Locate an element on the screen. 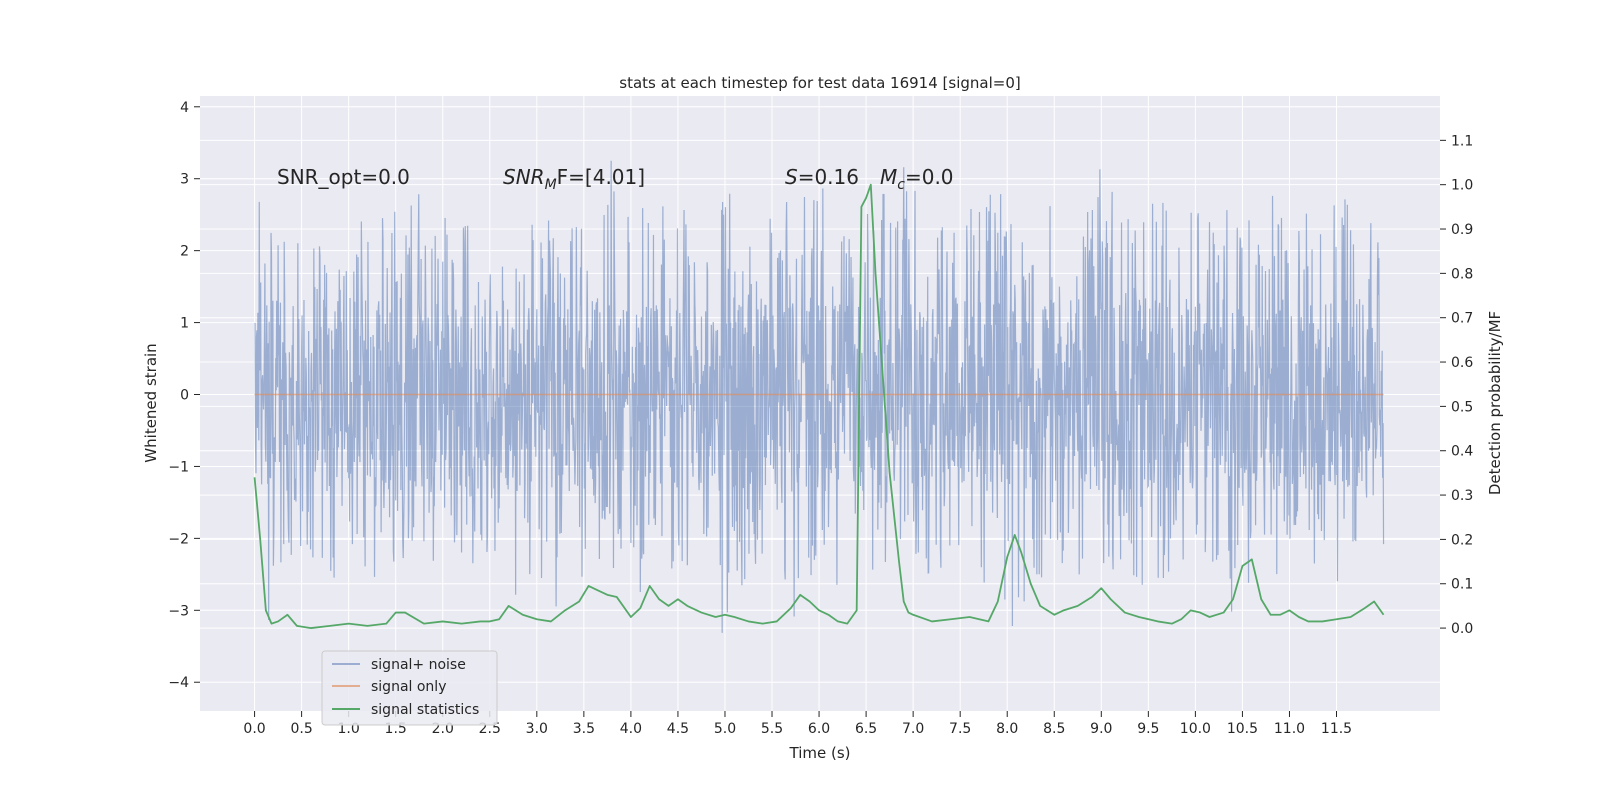  y-axis-label: Whitened strain is located at coordinates (151, 402).